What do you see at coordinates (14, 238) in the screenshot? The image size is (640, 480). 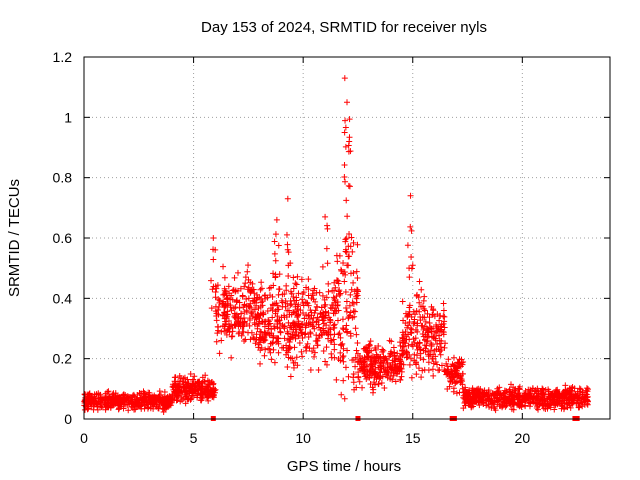 I see `y-axis-label: SRMTID / TECUs` at bounding box center [14, 238].